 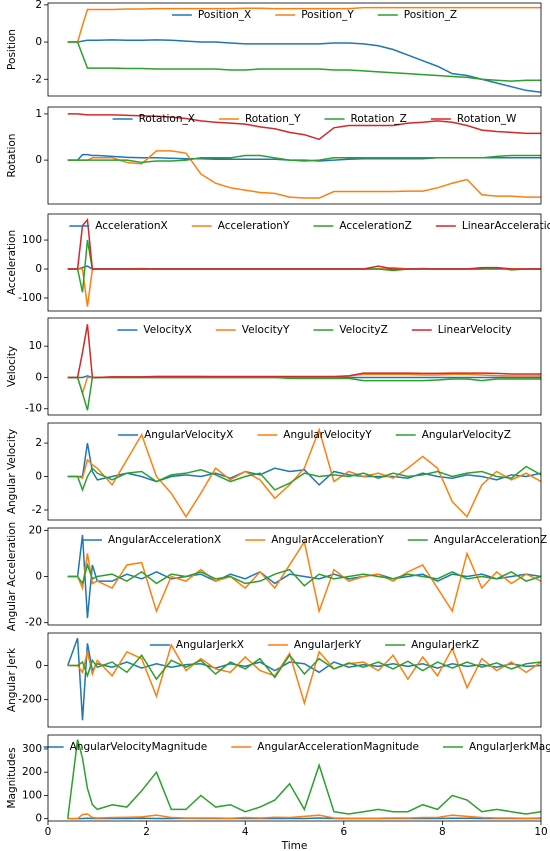 I want to click on y-axis-label: Angular Acceleration, so click(x=12, y=576).